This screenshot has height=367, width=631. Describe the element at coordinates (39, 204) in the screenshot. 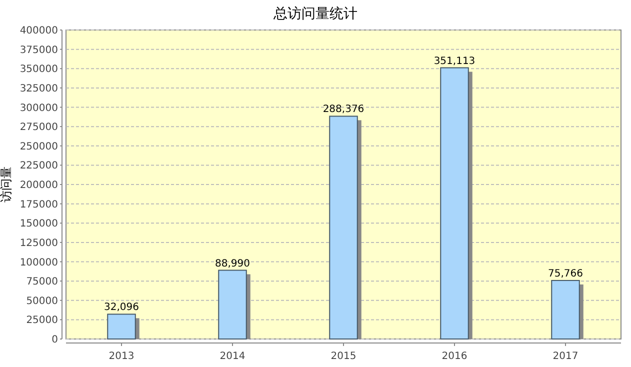

I see `y-tick-label: 175000` at that location.